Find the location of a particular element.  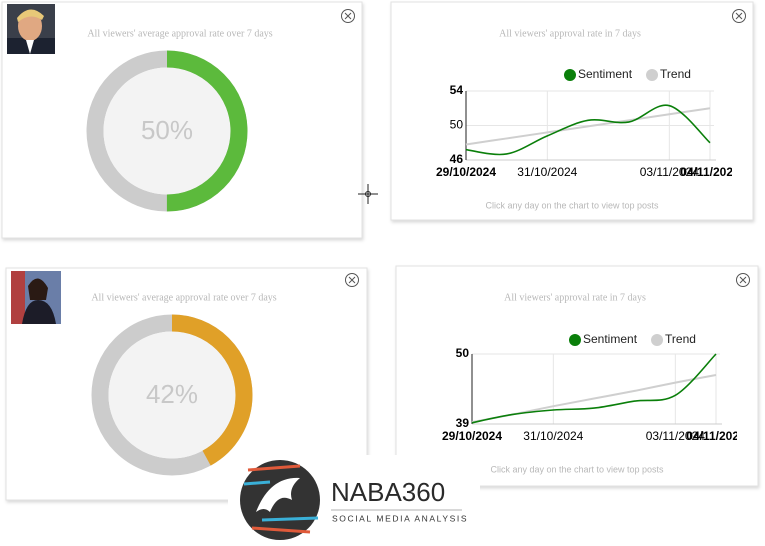

donut-label: 42% is located at coordinates (172, 394).